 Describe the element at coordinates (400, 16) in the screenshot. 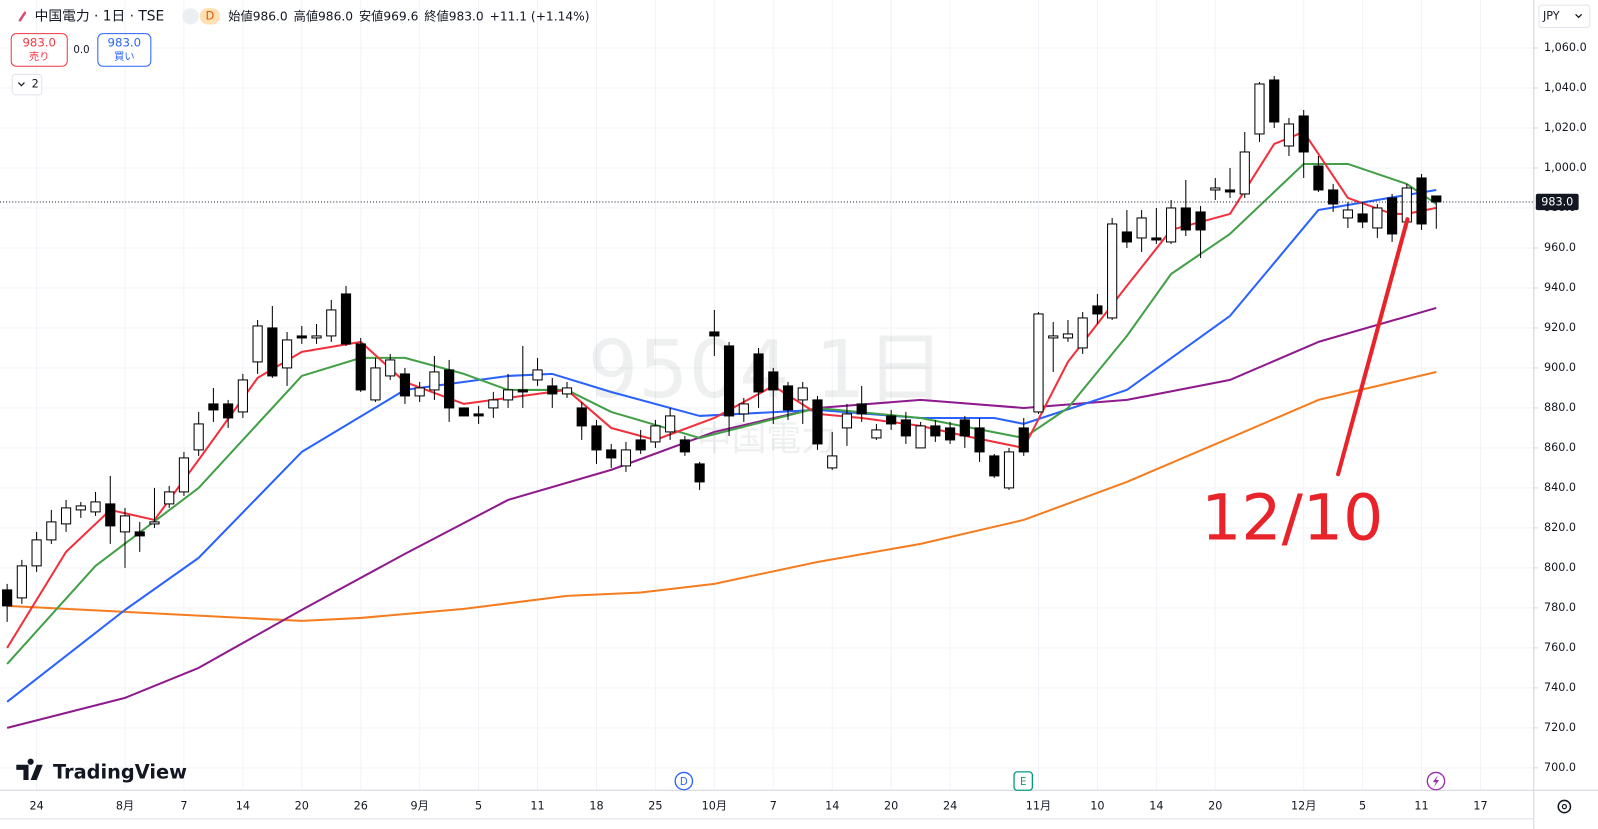

I see `quote-value: 969.6` at that location.